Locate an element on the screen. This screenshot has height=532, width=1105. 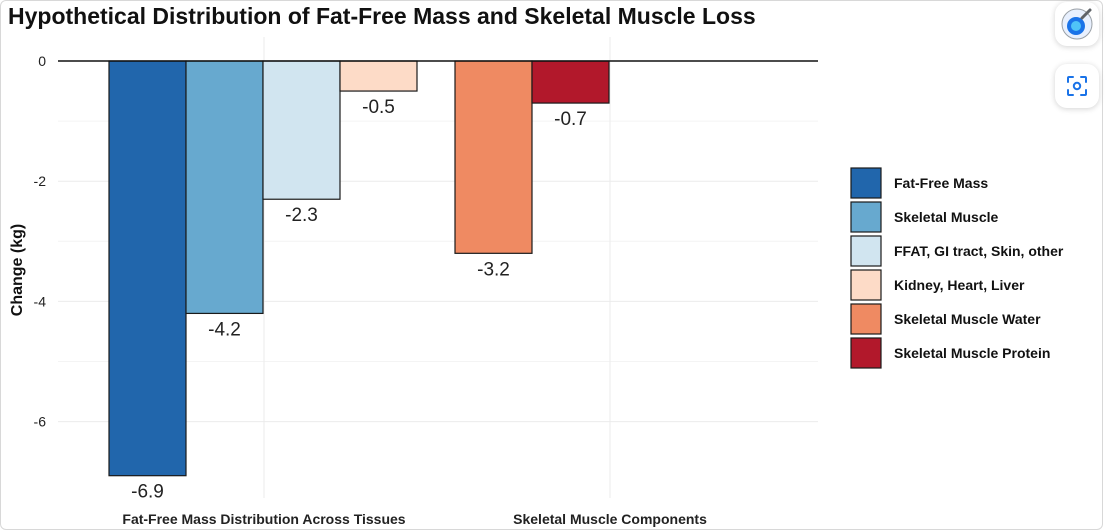
google-lens-button is located at coordinates (1077, 24).